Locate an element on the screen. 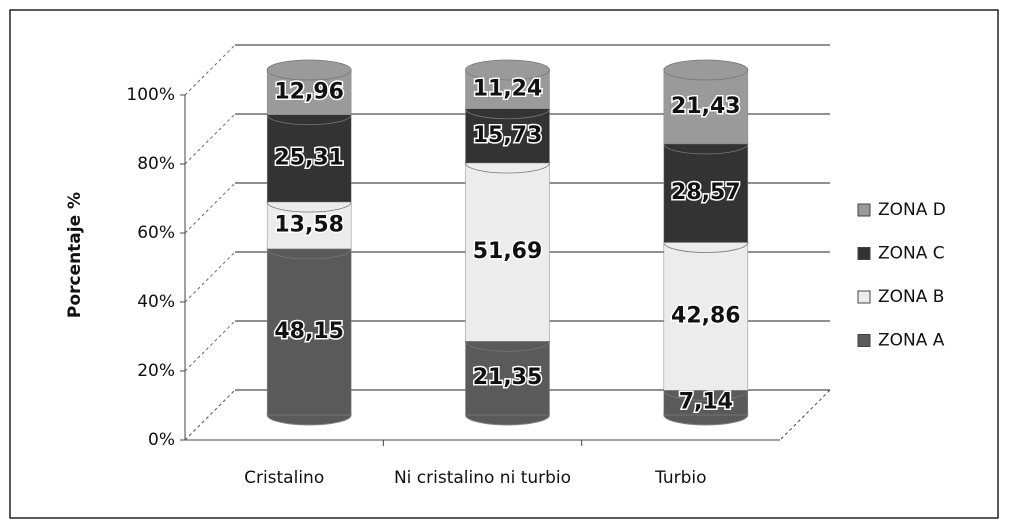 The height and width of the screenshot is (529, 1009). data-label: 48,15 is located at coordinates (309, 331).